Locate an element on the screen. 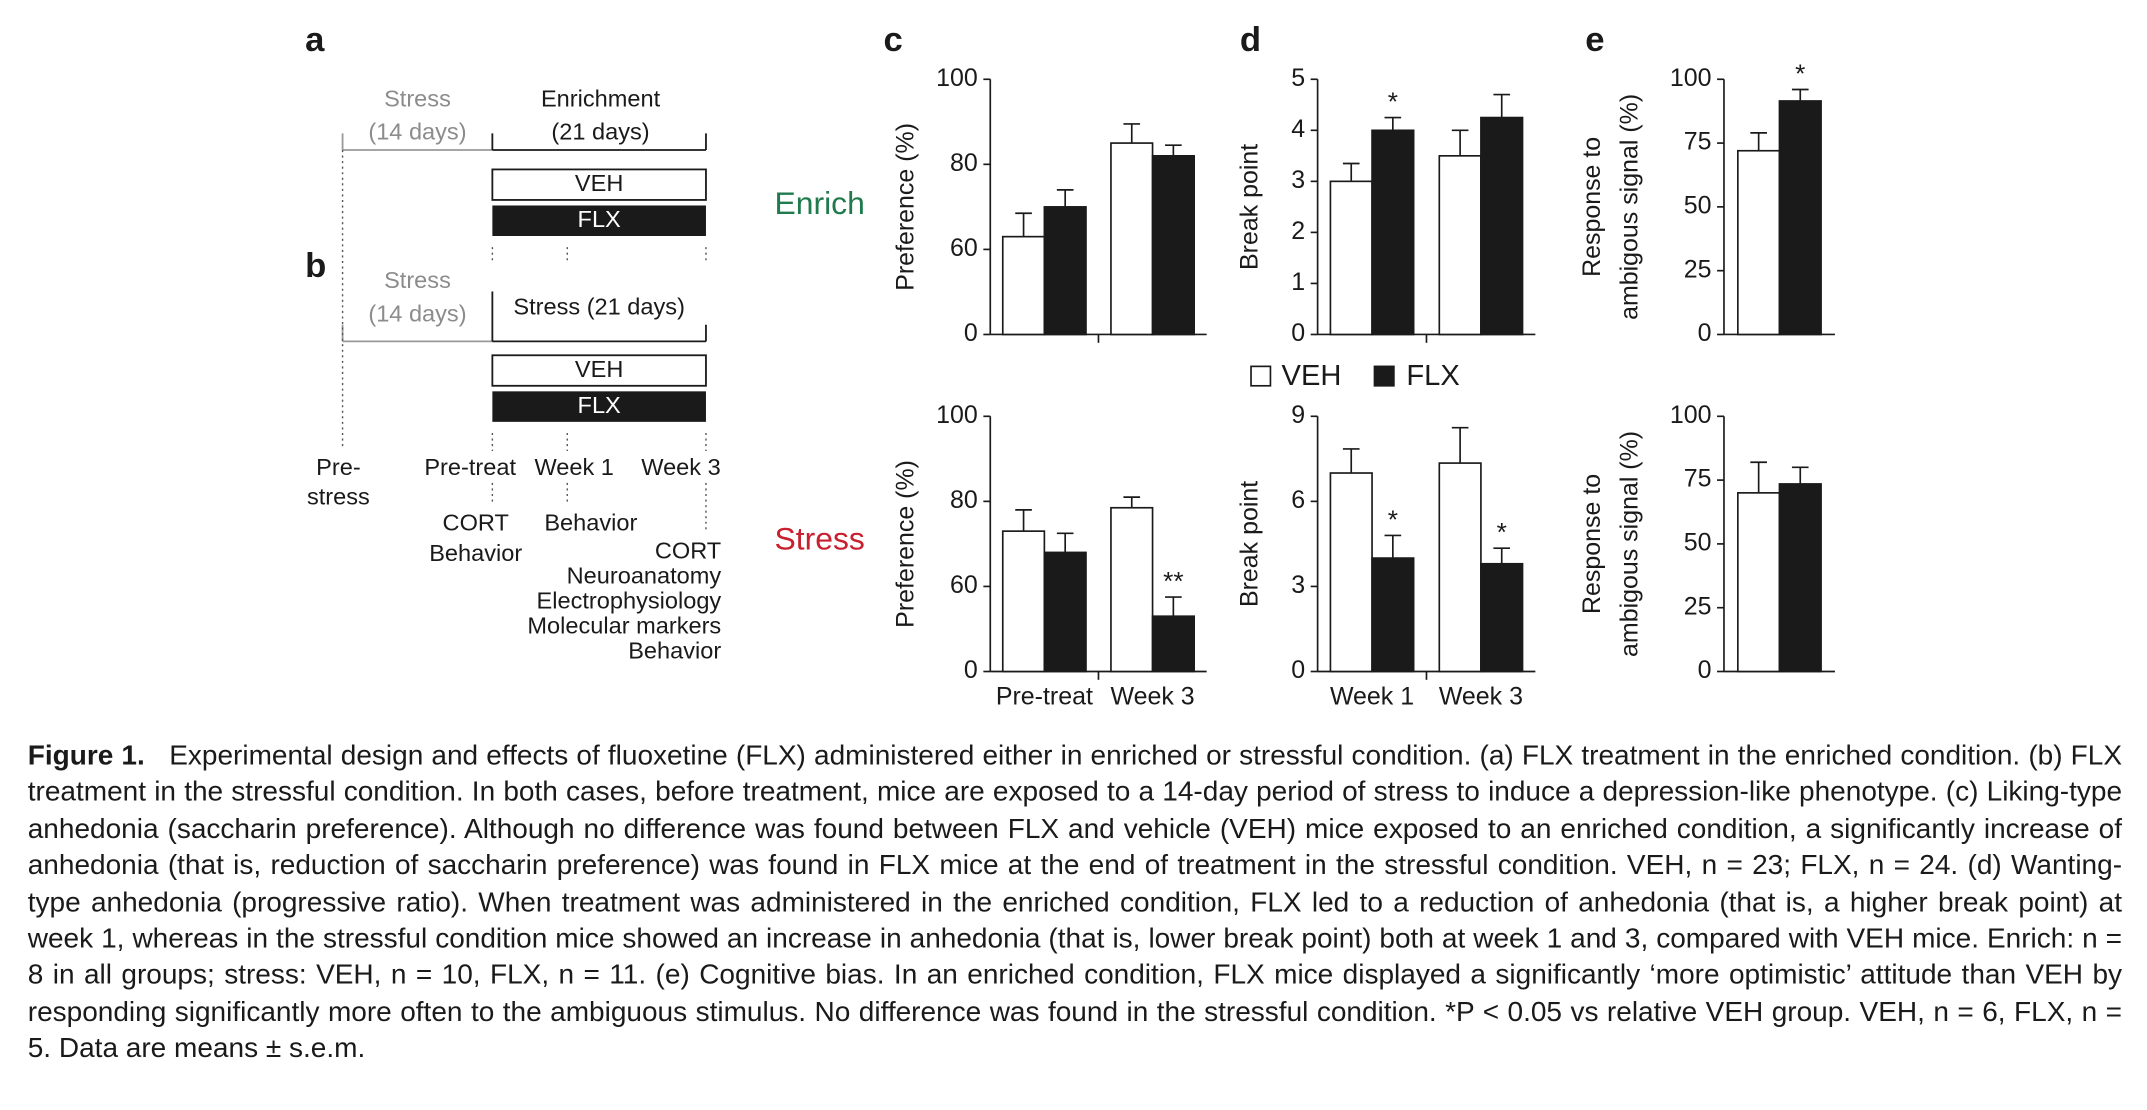 This screenshot has width=2147, height=1110. phase-label: Stress (21 days) is located at coordinates (599, 306).